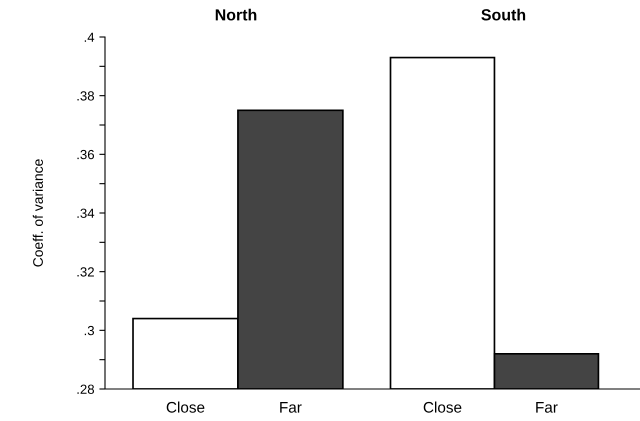 This screenshot has height=421, width=640. I want to click on y-tick-label: .28, so click(85, 389).